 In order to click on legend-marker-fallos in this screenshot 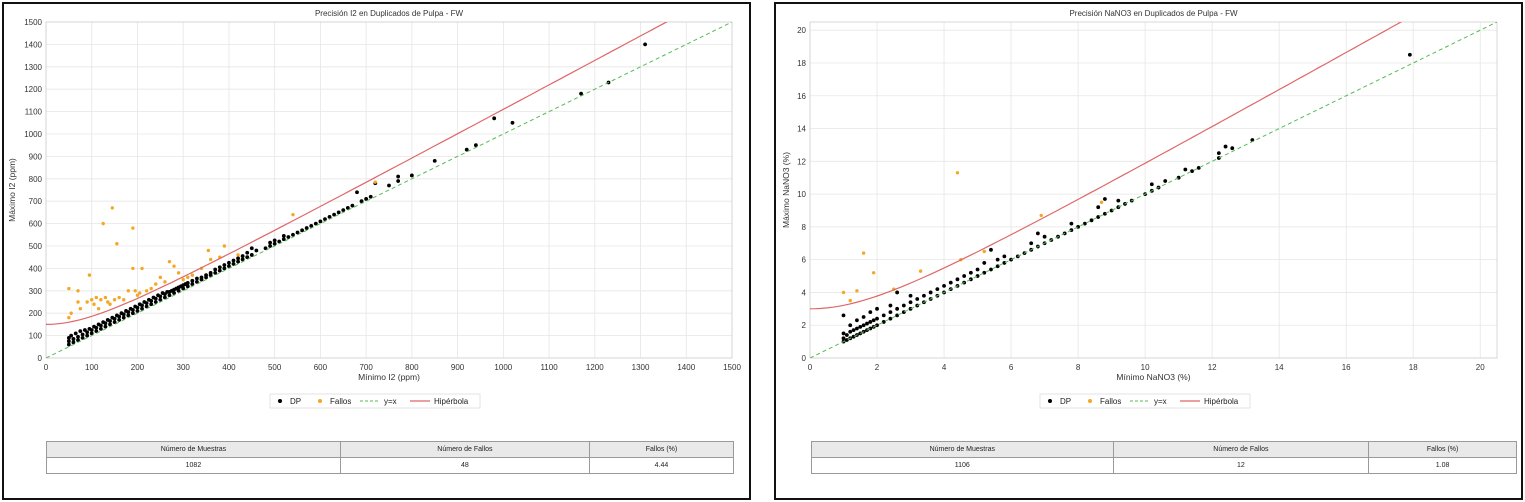, I will do `click(320, 401)`.